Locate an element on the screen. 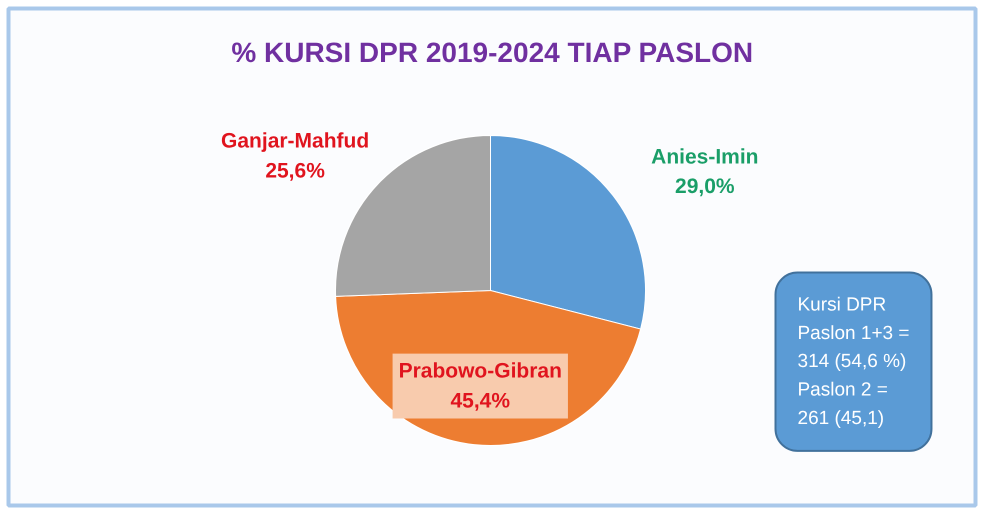 The width and height of the screenshot is (983, 513). slice-label: Anies-Imin is located at coordinates (705, 156).